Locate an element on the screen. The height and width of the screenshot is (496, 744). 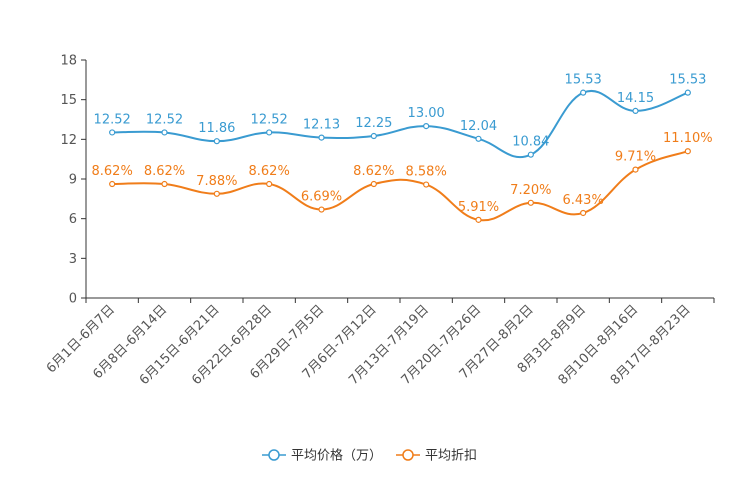
data-label: 12.25 is located at coordinates (373, 123).